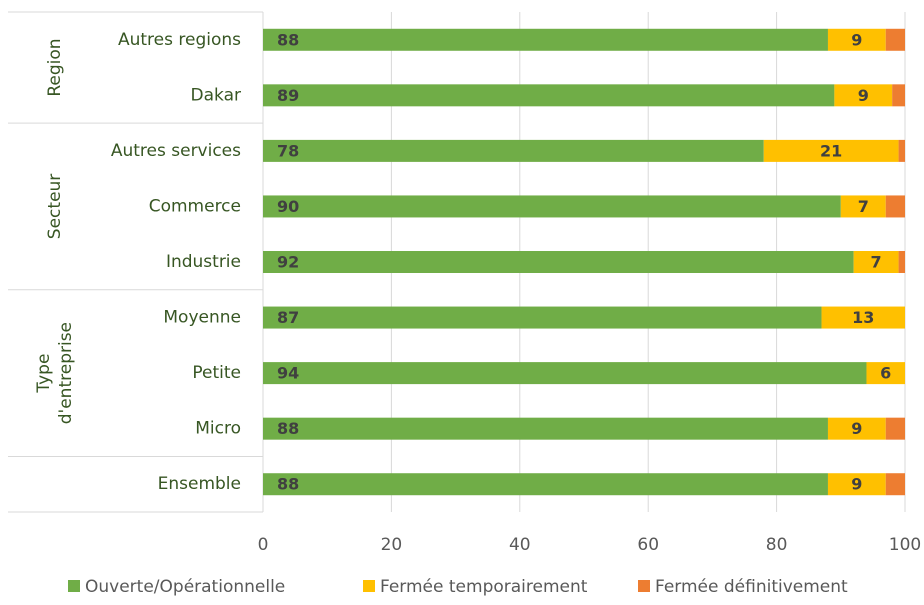 The height and width of the screenshot is (605, 924). Describe the element at coordinates (202, 318) in the screenshot. I see `y-tick-label: Moyenne` at that location.